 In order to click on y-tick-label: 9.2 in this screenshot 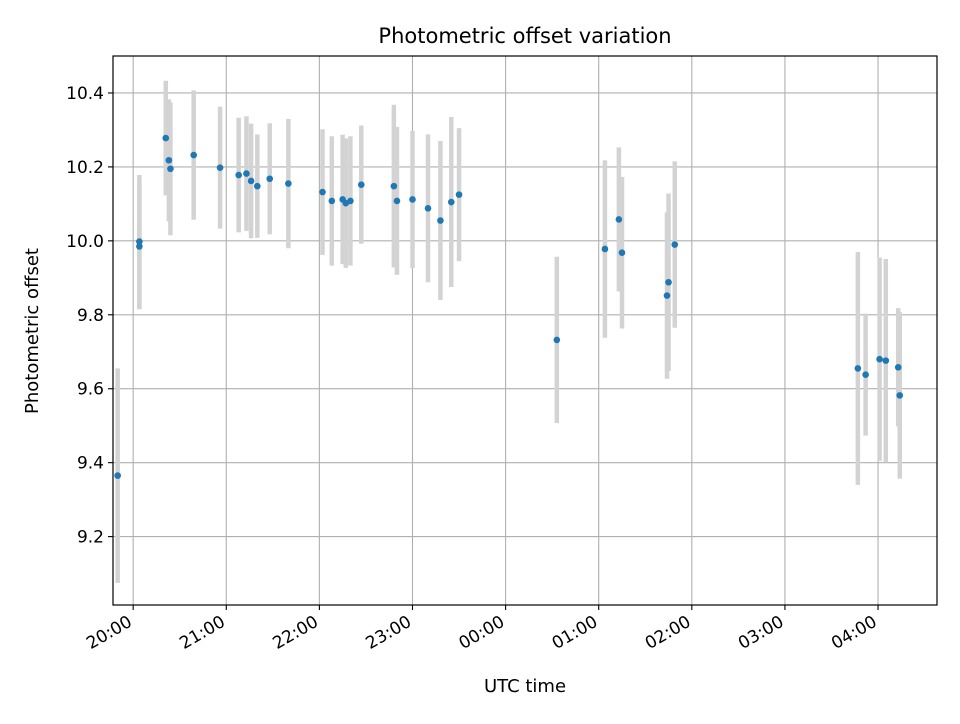, I will do `click(90, 538)`.